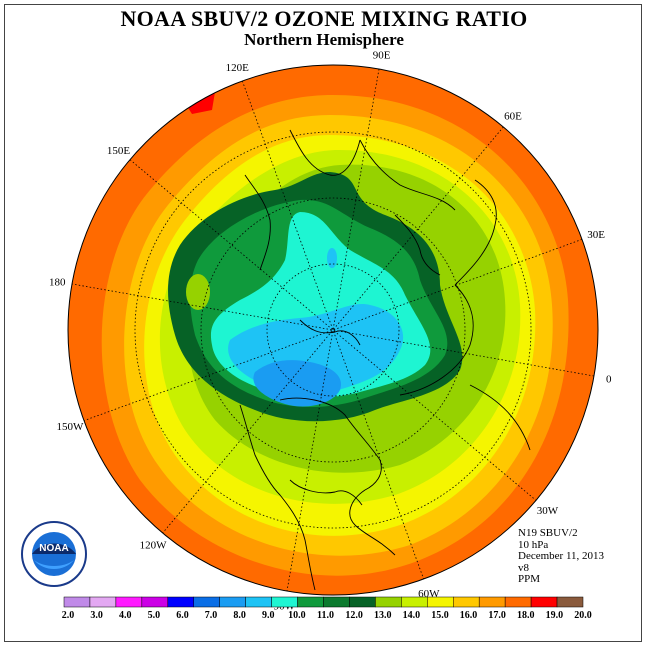 This screenshot has width=648, height=648. I want to click on europe-coast, so click(475, 232).